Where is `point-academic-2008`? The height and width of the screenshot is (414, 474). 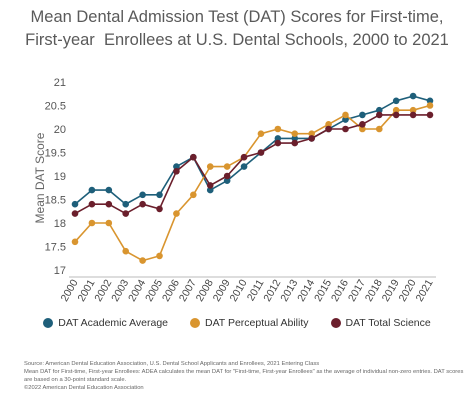 point-academic-2008 is located at coordinates (210, 190).